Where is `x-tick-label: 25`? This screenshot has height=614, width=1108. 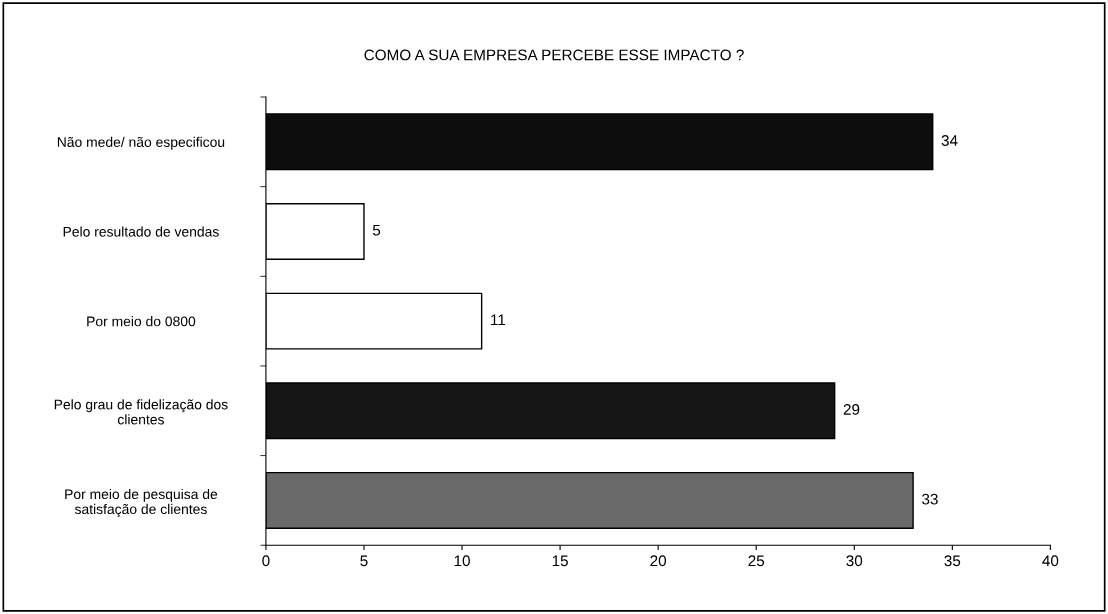 x-tick-label: 25 is located at coordinates (756, 561).